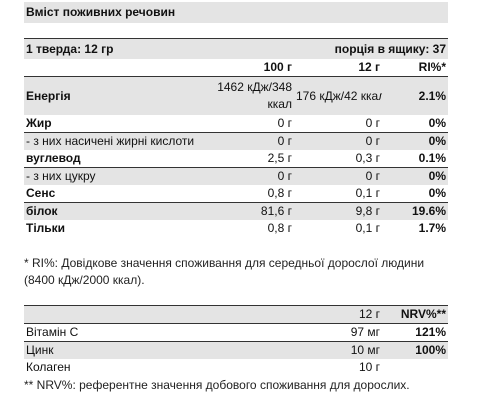 The width and height of the screenshot is (500, 400). I want to click on value-12g: 10 г, so click(369, 367).